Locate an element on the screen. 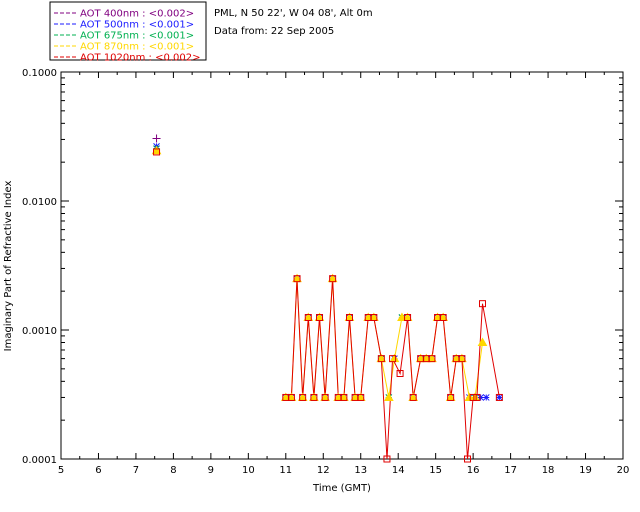 This screenshot has width=640, height=512. y-tick-label: 0.1000 is located at coordinates (39, 73).